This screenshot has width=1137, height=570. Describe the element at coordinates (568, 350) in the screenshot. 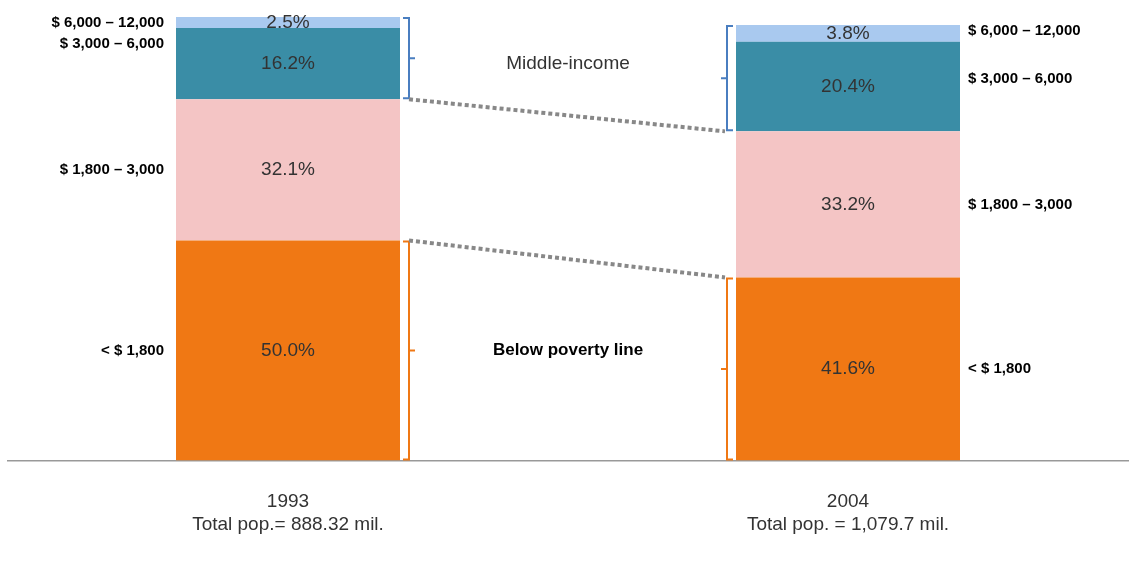

I see `annotation: Below poverty line` at that location.